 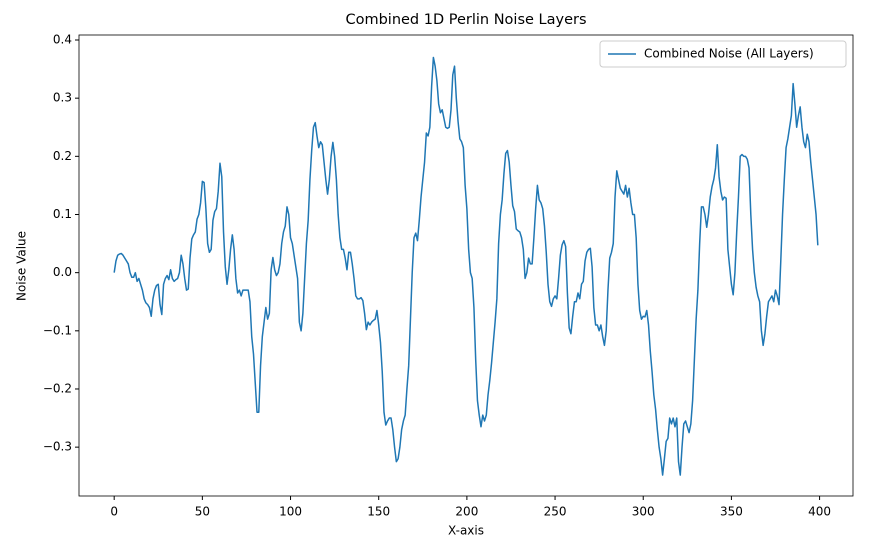 I want to click on y-tick-label: −0.3, so click(x=57, y=447).